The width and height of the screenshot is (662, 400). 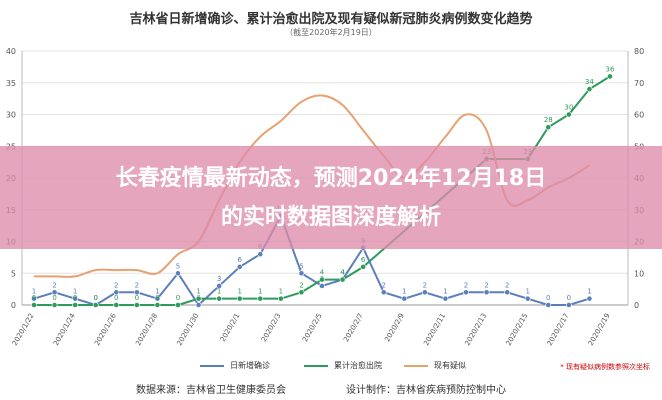 I want to click on x-tick-label: 2020/2/9, so click(x=394, y=327).